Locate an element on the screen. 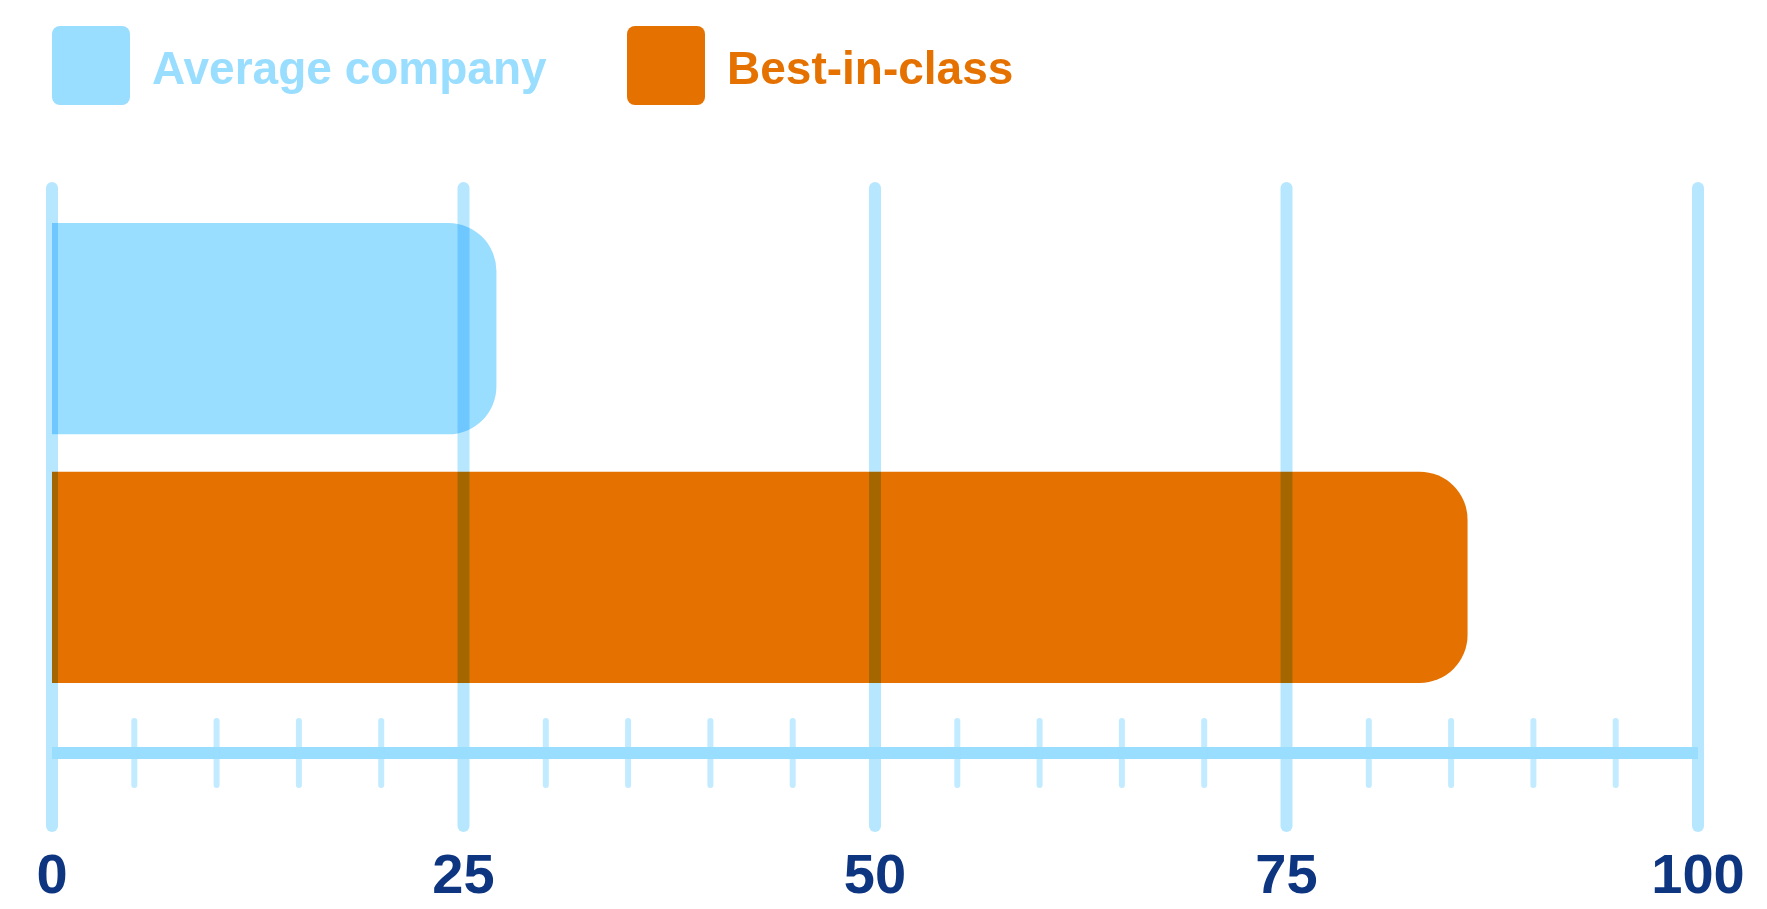  x-tick-label: 0 is located at coordinates (52, 873).